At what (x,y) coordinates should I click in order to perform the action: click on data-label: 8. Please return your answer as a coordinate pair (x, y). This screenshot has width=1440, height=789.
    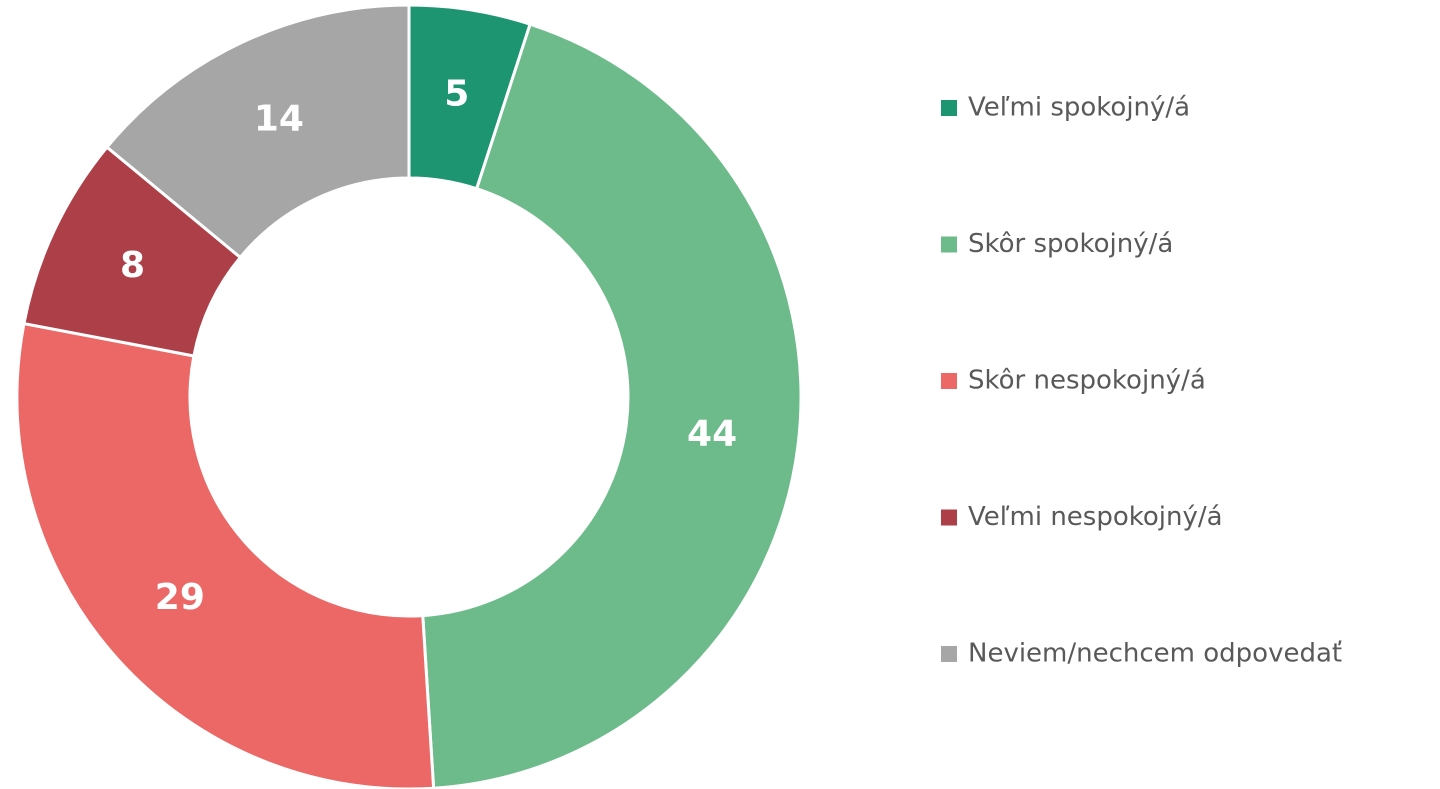
    Looking at the image, I should click on (132, 265).